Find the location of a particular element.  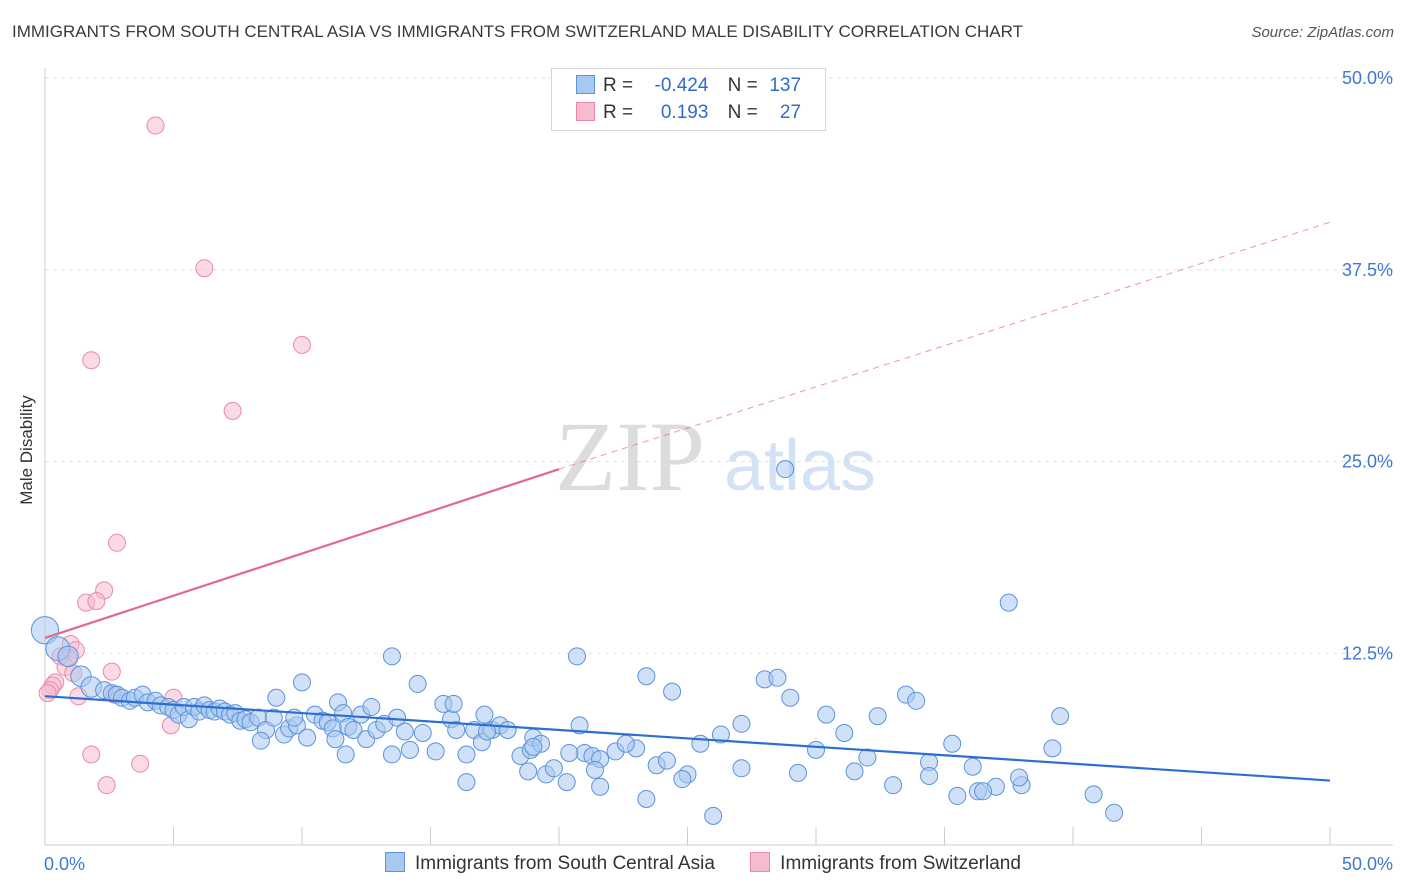

y-axis-label: Male Disability is located at coordinates (26, 450).